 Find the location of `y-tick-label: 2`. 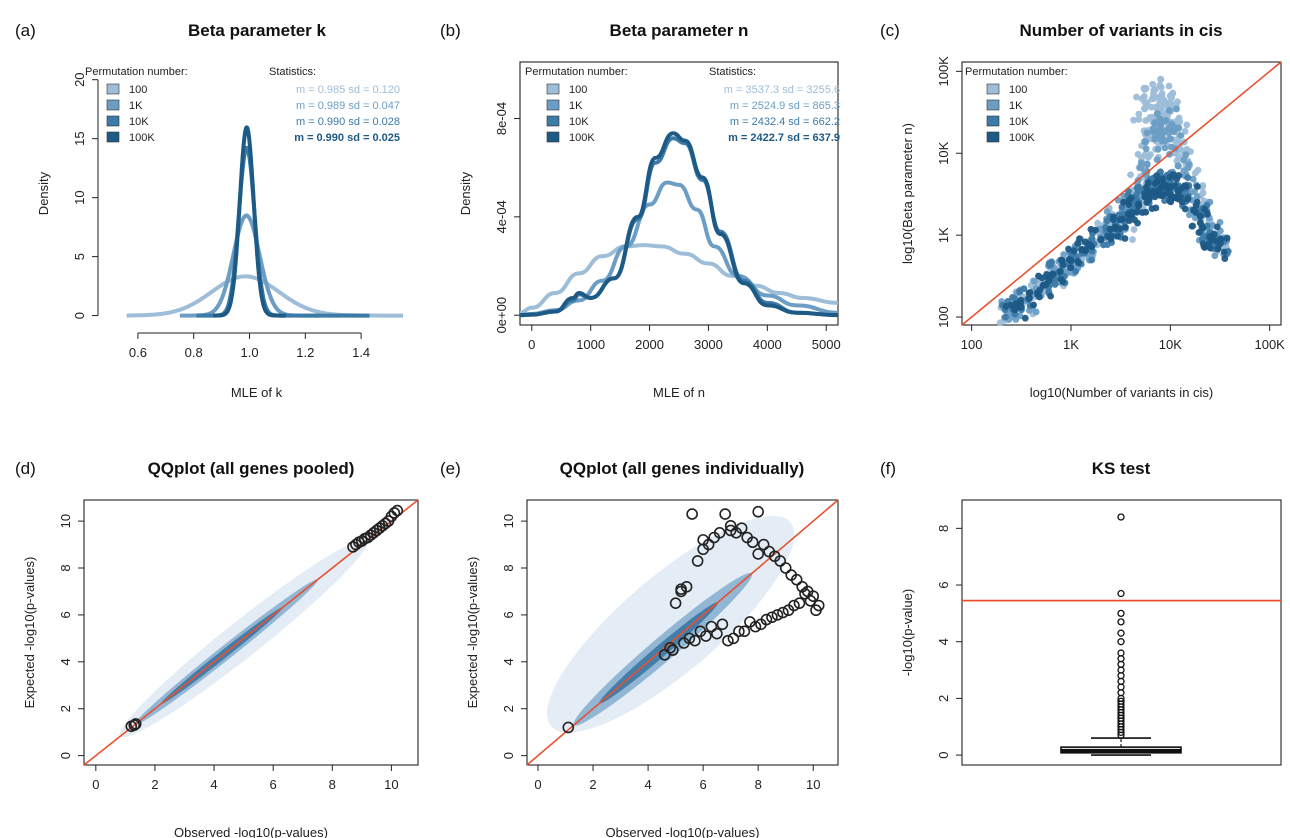

y-tick-label: 2 is located at coordinates (65, 708).